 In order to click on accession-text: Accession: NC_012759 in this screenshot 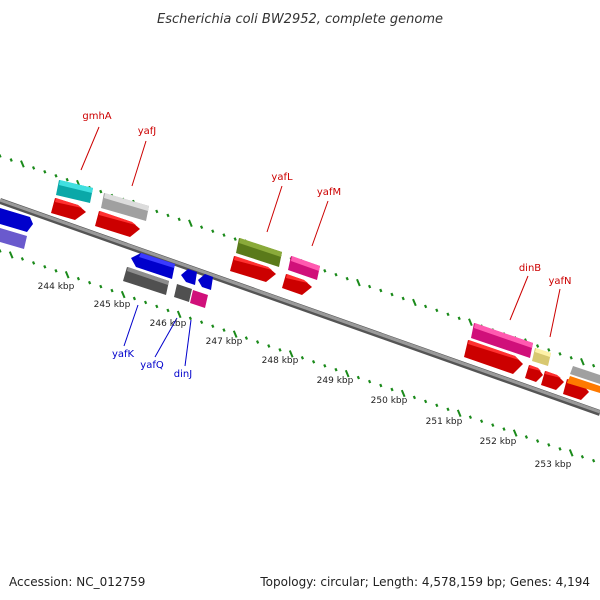, I will do `click(77, 582)`.